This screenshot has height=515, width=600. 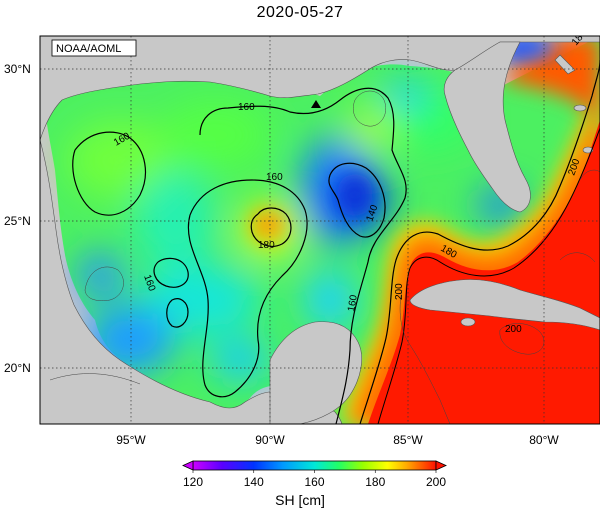 I want to click on credit-box, so click(x=94, y=48).